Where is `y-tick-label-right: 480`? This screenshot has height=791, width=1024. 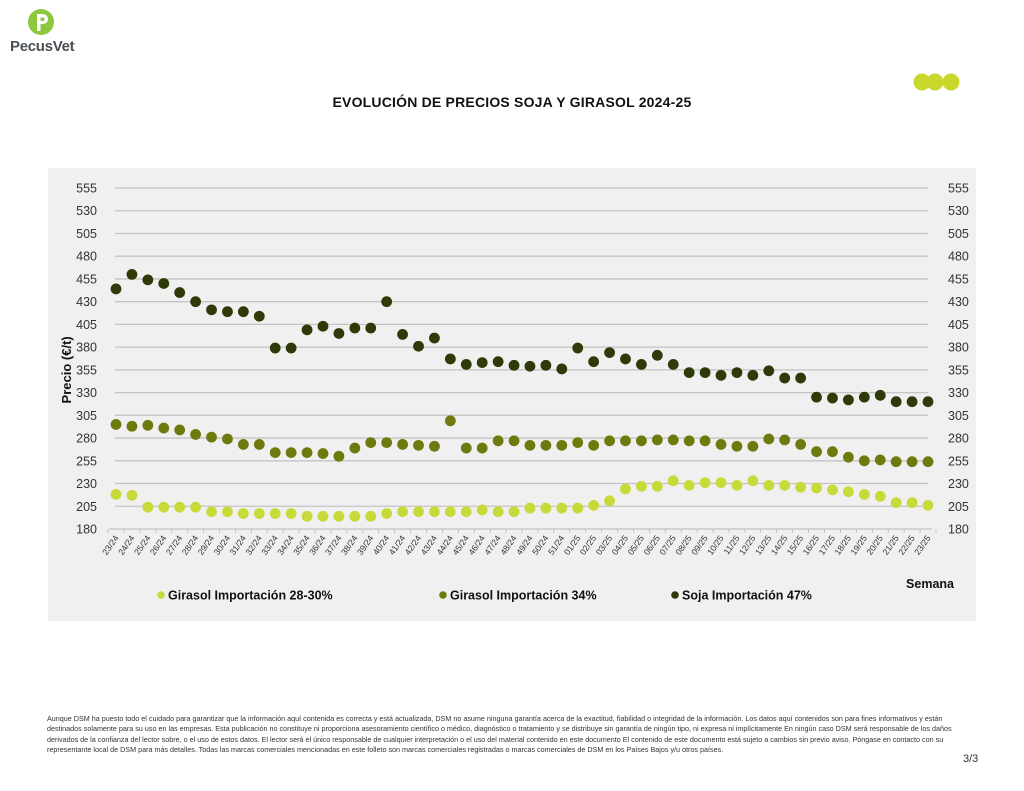
y-tick-label-right: 480 is located at coordinates (958, 257).